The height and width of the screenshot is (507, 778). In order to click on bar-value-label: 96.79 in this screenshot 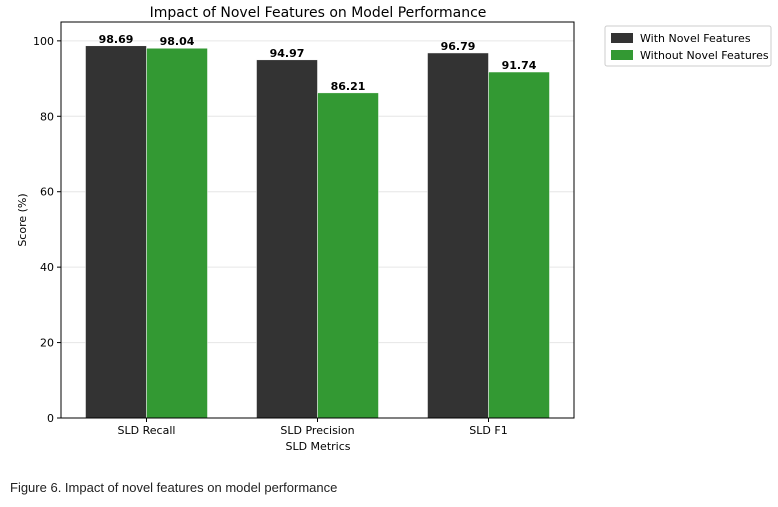, I will do `click(458, 46)`.